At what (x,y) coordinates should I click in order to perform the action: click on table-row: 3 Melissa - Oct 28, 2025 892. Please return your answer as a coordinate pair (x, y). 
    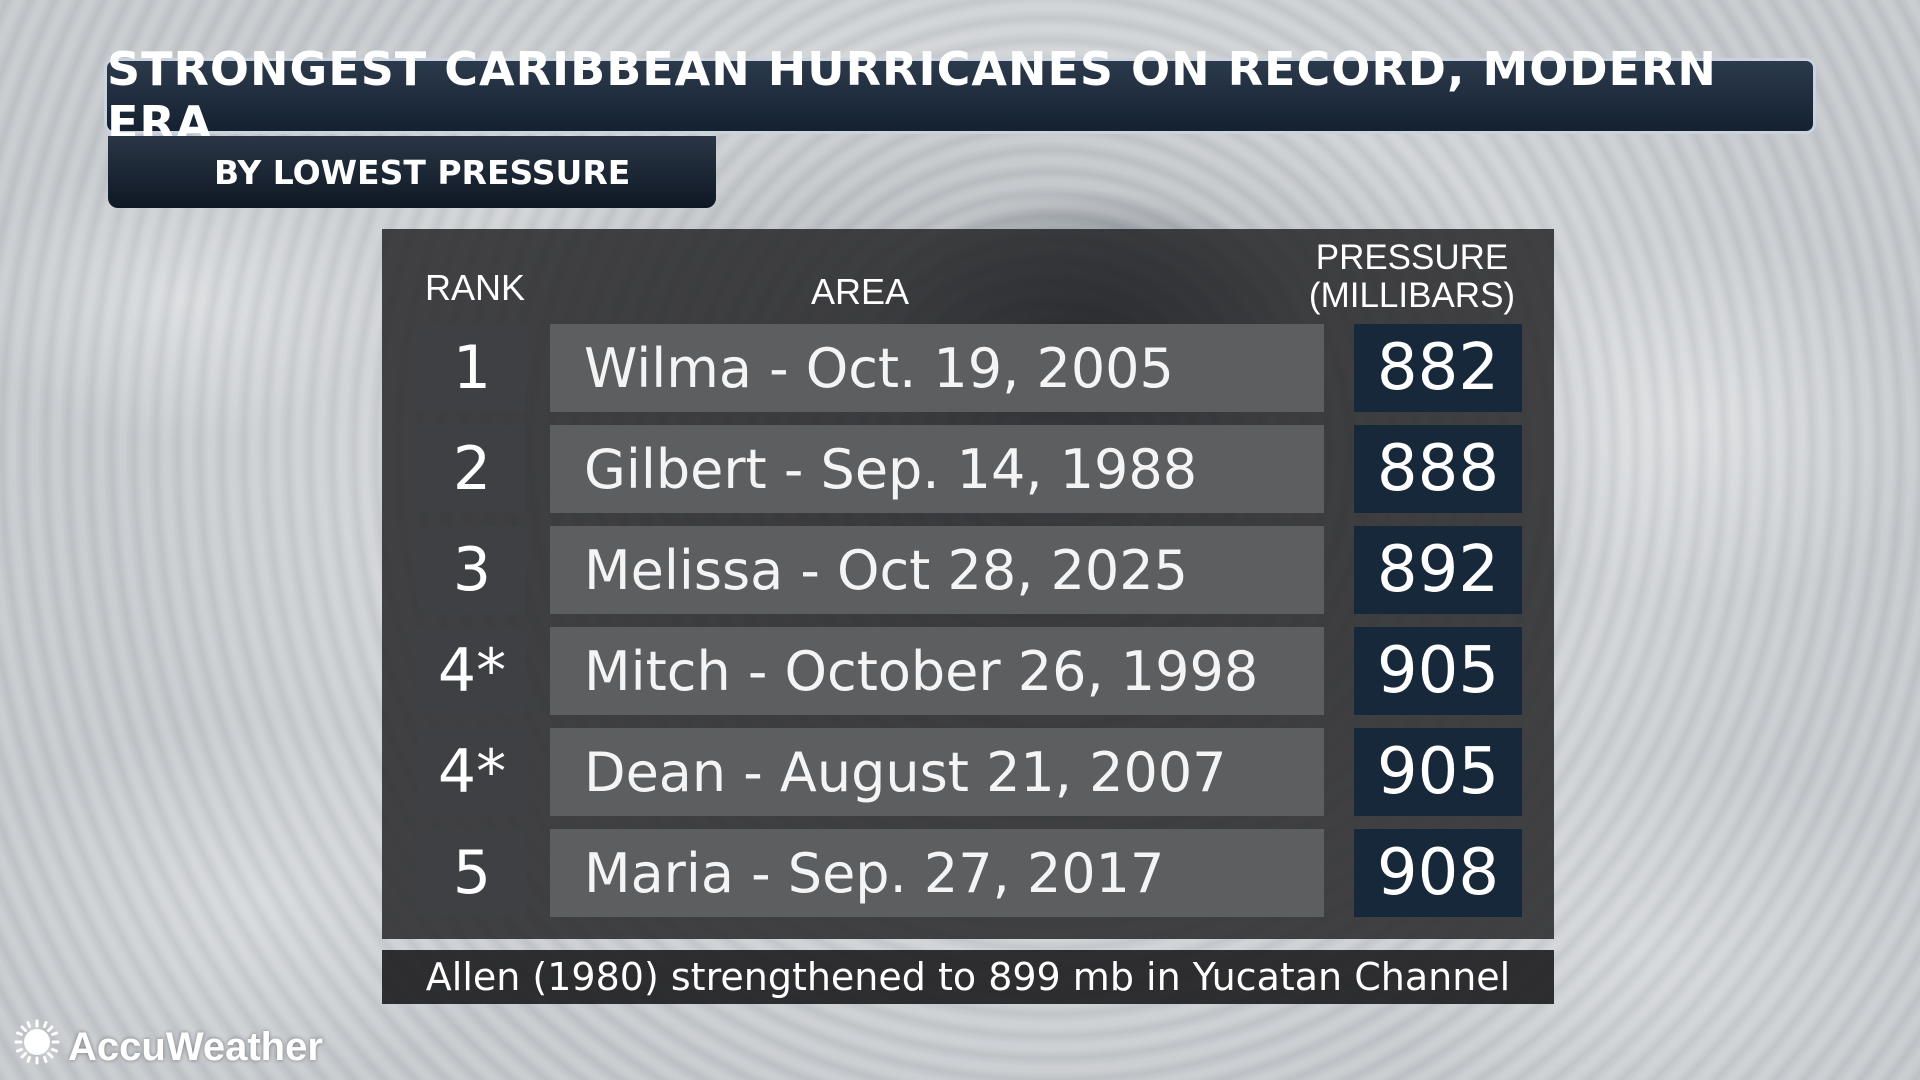
    Looking at the image, I should click on (968, 570).